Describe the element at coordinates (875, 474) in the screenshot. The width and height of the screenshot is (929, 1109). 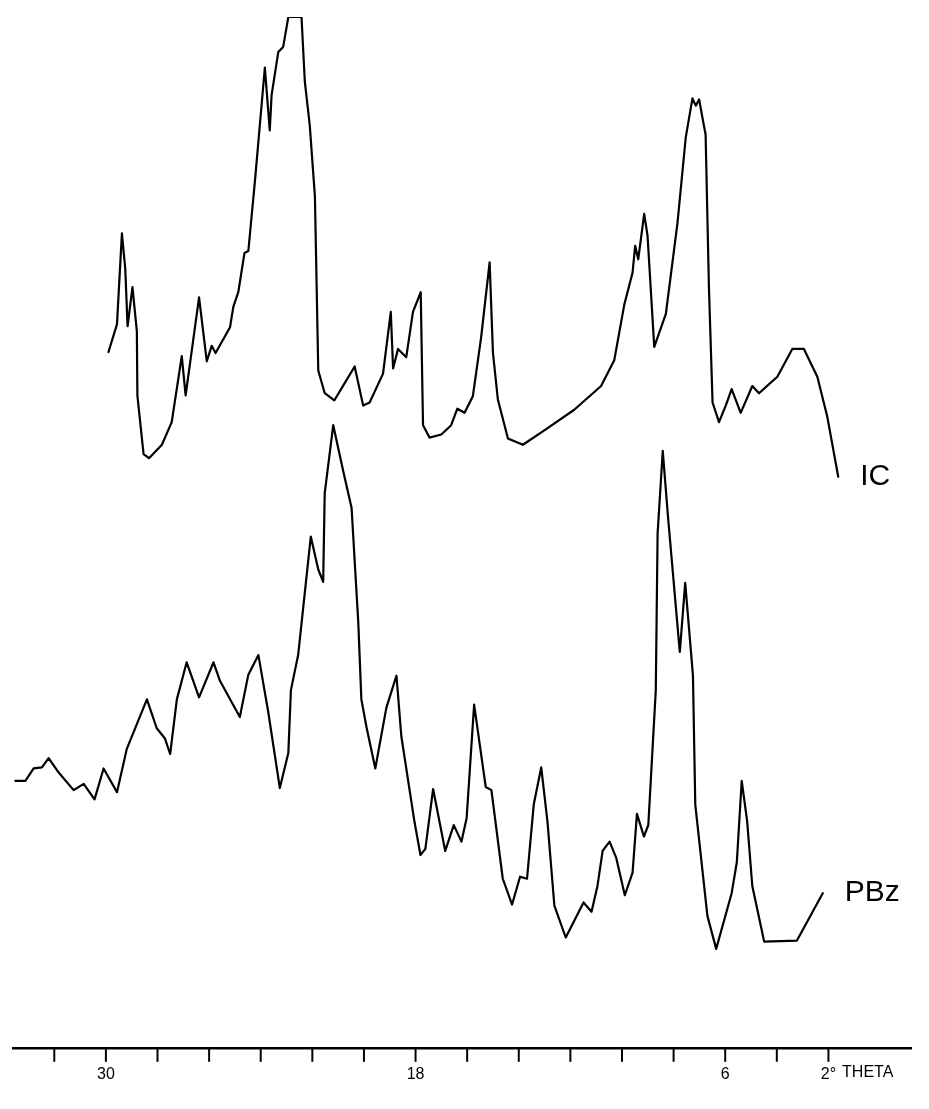
I see `series-label: IC` at that location.